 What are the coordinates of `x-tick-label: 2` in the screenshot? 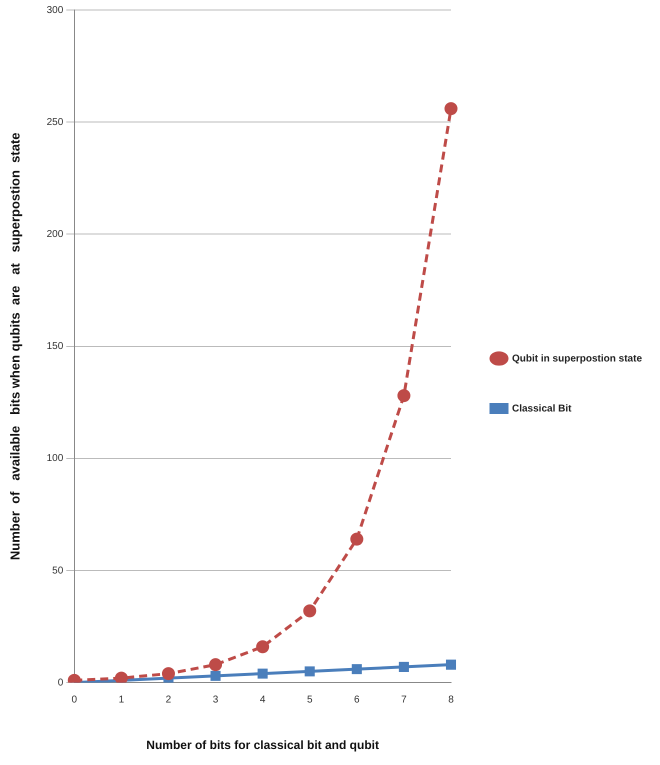 It's located at (169, 700).